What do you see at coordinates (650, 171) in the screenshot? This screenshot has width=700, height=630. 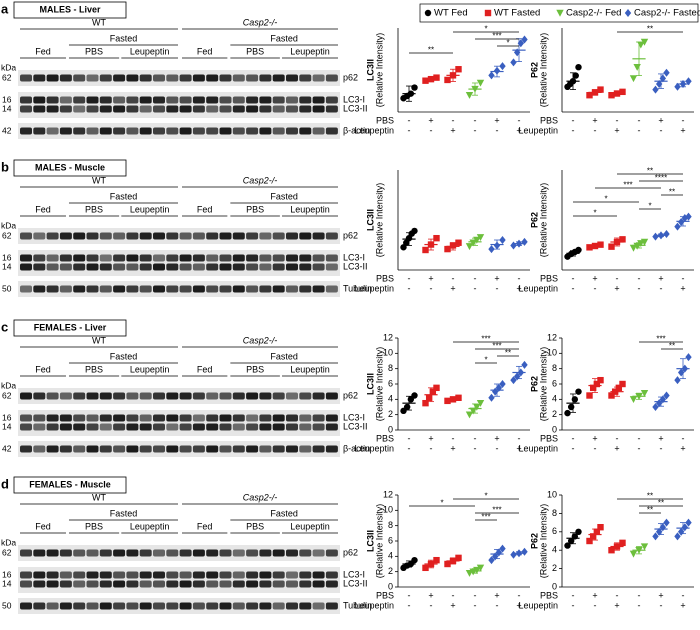 I see `sig-label: **` at bounding box center [650, 171].